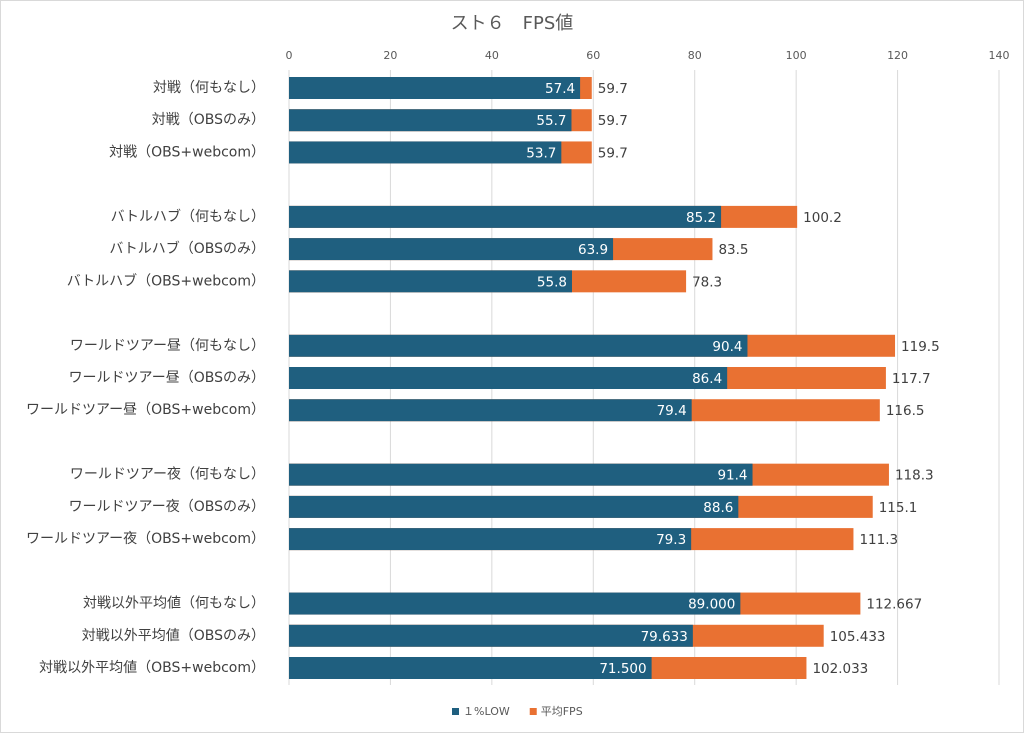  I want to click on y-tick-label: 対戦（何もなし）, so click(209, 88).